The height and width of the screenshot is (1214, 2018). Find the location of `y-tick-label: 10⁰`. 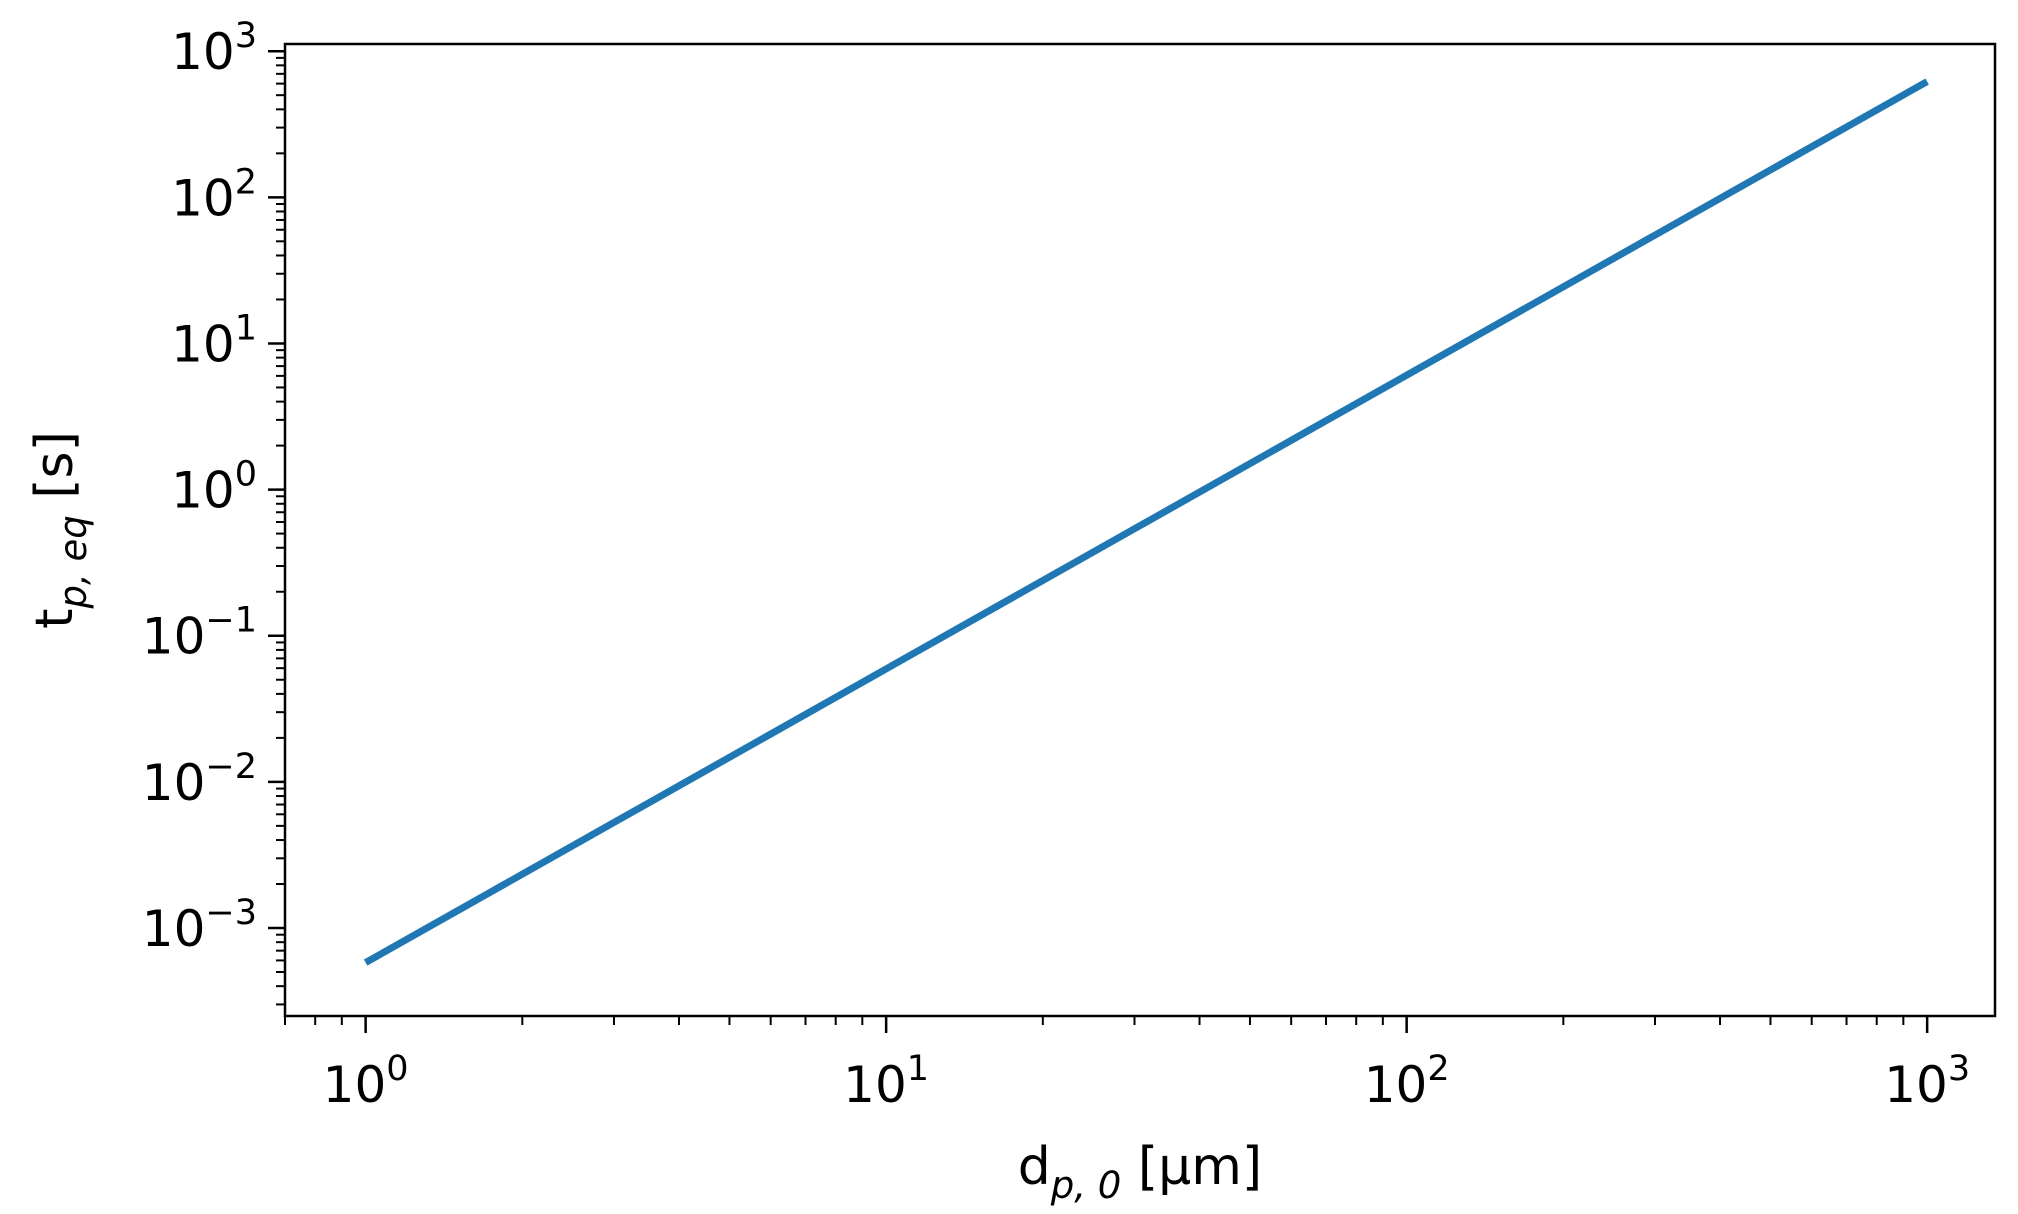

y-tick-label: 10⁰ is located at coordinates (214, 487).